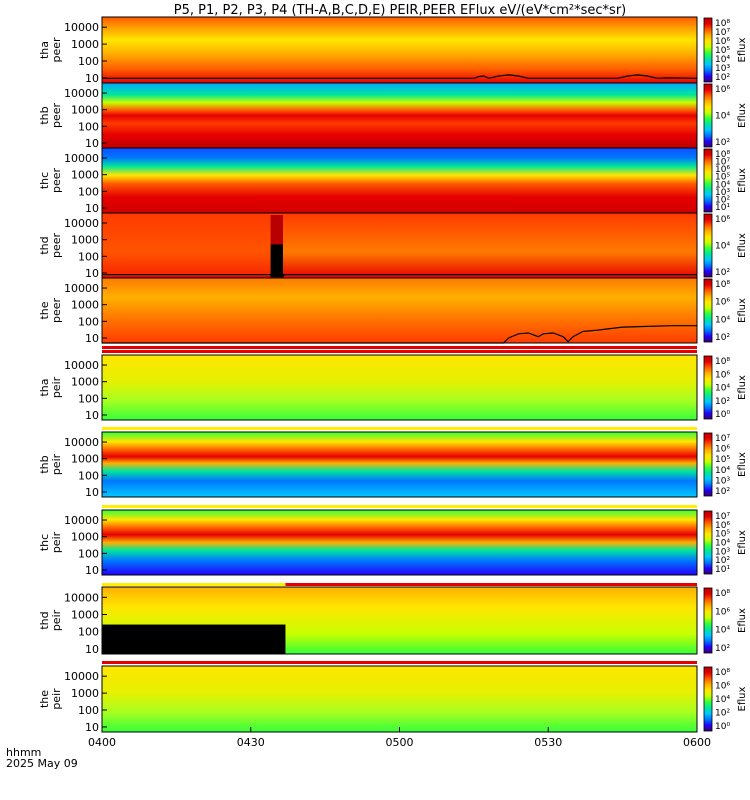  What do you see at coordinates (50, 542) in the screenshot?
I see `y-axis-label: thcpeir` at bounding box center [50, 542].